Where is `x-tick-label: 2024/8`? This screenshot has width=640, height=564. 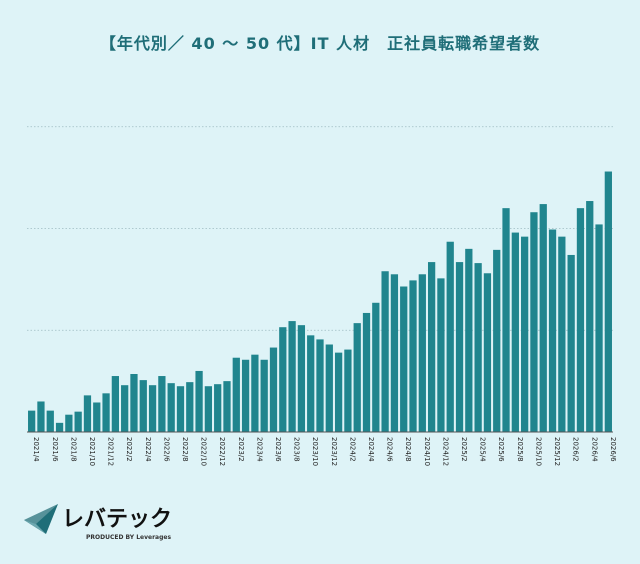
x-tick-label: 2024/8 is located at coordinates (408, 449).